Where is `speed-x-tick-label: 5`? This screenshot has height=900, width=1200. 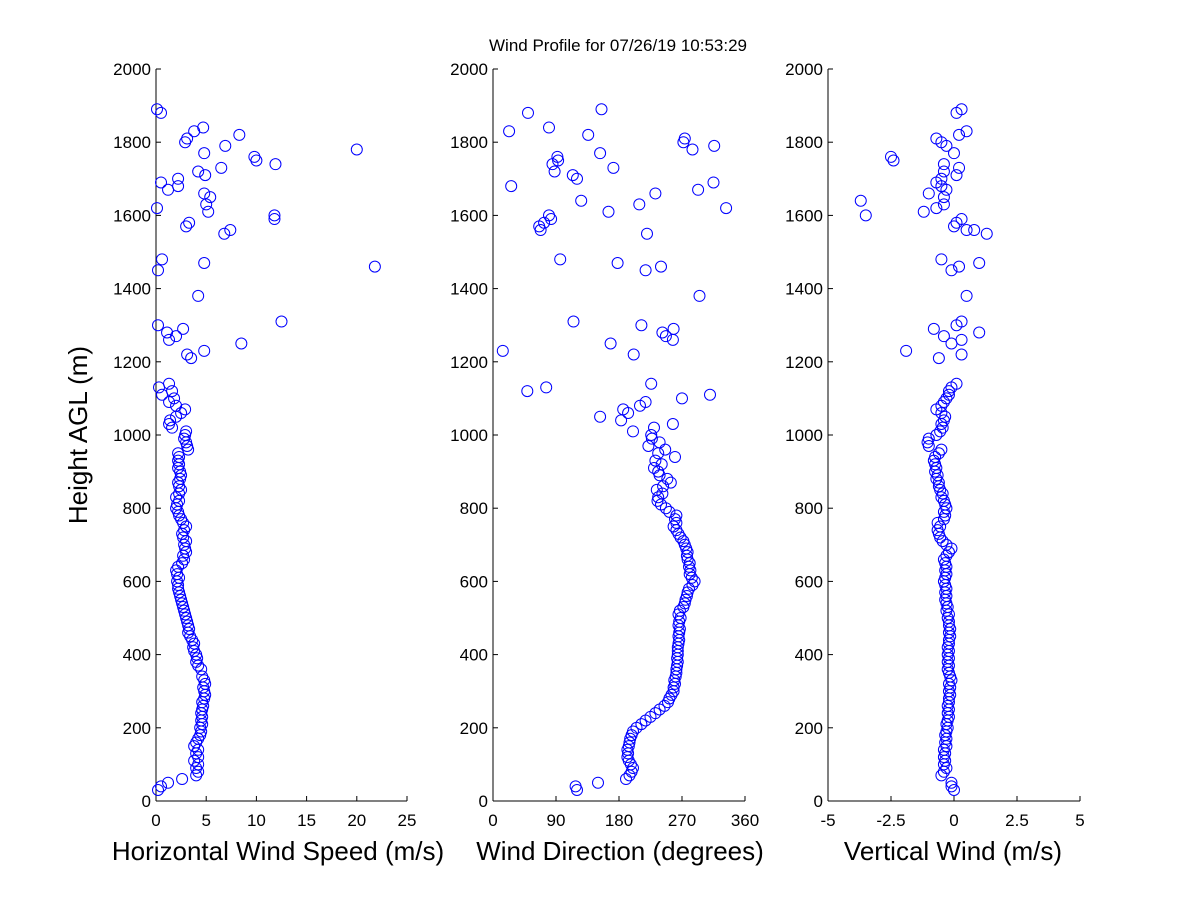
speed-x-tick-label: 5 is located at coordinates (205, 820).